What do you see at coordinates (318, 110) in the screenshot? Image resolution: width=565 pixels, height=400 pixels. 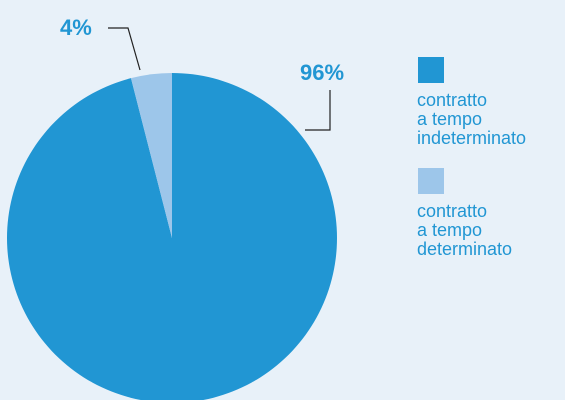 I see `leader-line-indeterminato` at bounding box center [318, 110].